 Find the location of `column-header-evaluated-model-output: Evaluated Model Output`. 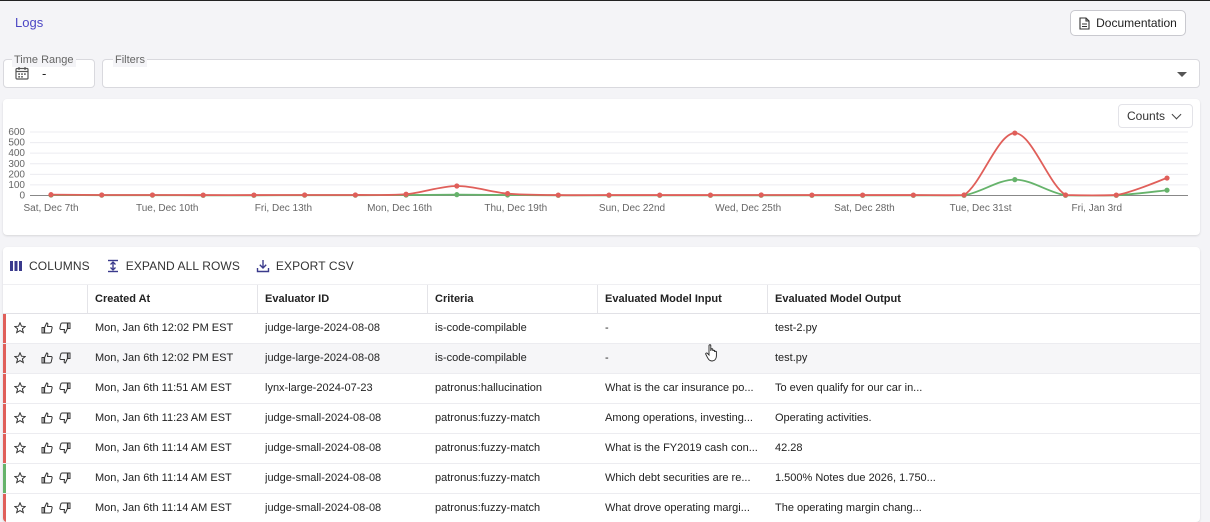

column-header-evaluated-model-output: Evaluated Model Output is located at coordinates (838, 299).